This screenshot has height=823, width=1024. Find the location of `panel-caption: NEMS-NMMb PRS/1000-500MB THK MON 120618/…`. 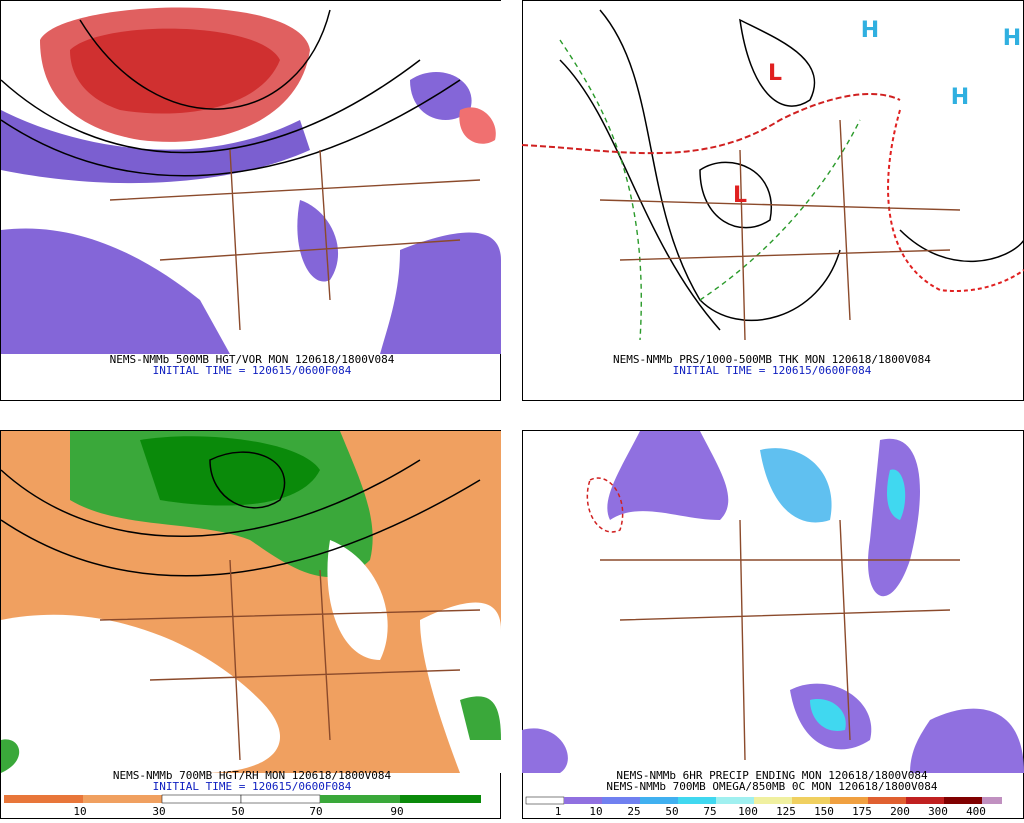

panel-caption: NEMS-NMMb PRS/1000-500MB THK MON 120618/… is located at coordinates (772, 359).